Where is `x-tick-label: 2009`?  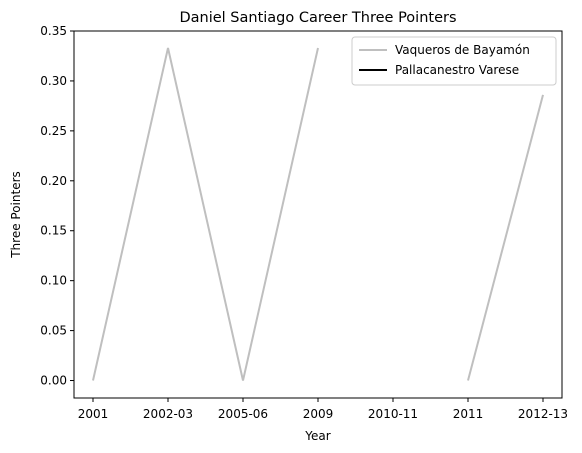 x-tick-label: 2009 is located at coordinates (318, 414).